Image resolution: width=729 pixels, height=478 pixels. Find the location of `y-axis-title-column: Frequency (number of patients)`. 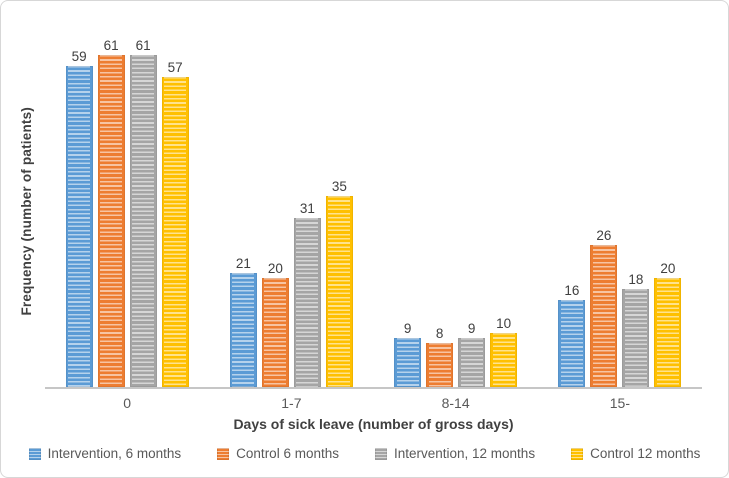

y-axis-title-column: Frequency (number of patients) is located at coordinates (26, 211).